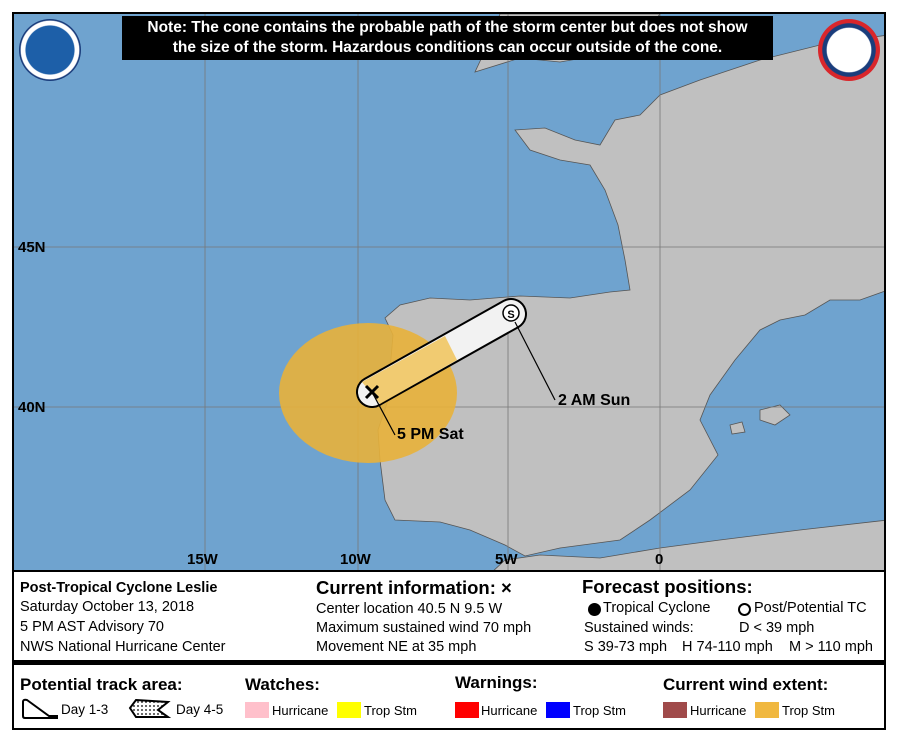  What do you see at coordinates (594, 609) in the screenshot?
I see `tropical-cyclone-icon` at bounding box center [594, 609].